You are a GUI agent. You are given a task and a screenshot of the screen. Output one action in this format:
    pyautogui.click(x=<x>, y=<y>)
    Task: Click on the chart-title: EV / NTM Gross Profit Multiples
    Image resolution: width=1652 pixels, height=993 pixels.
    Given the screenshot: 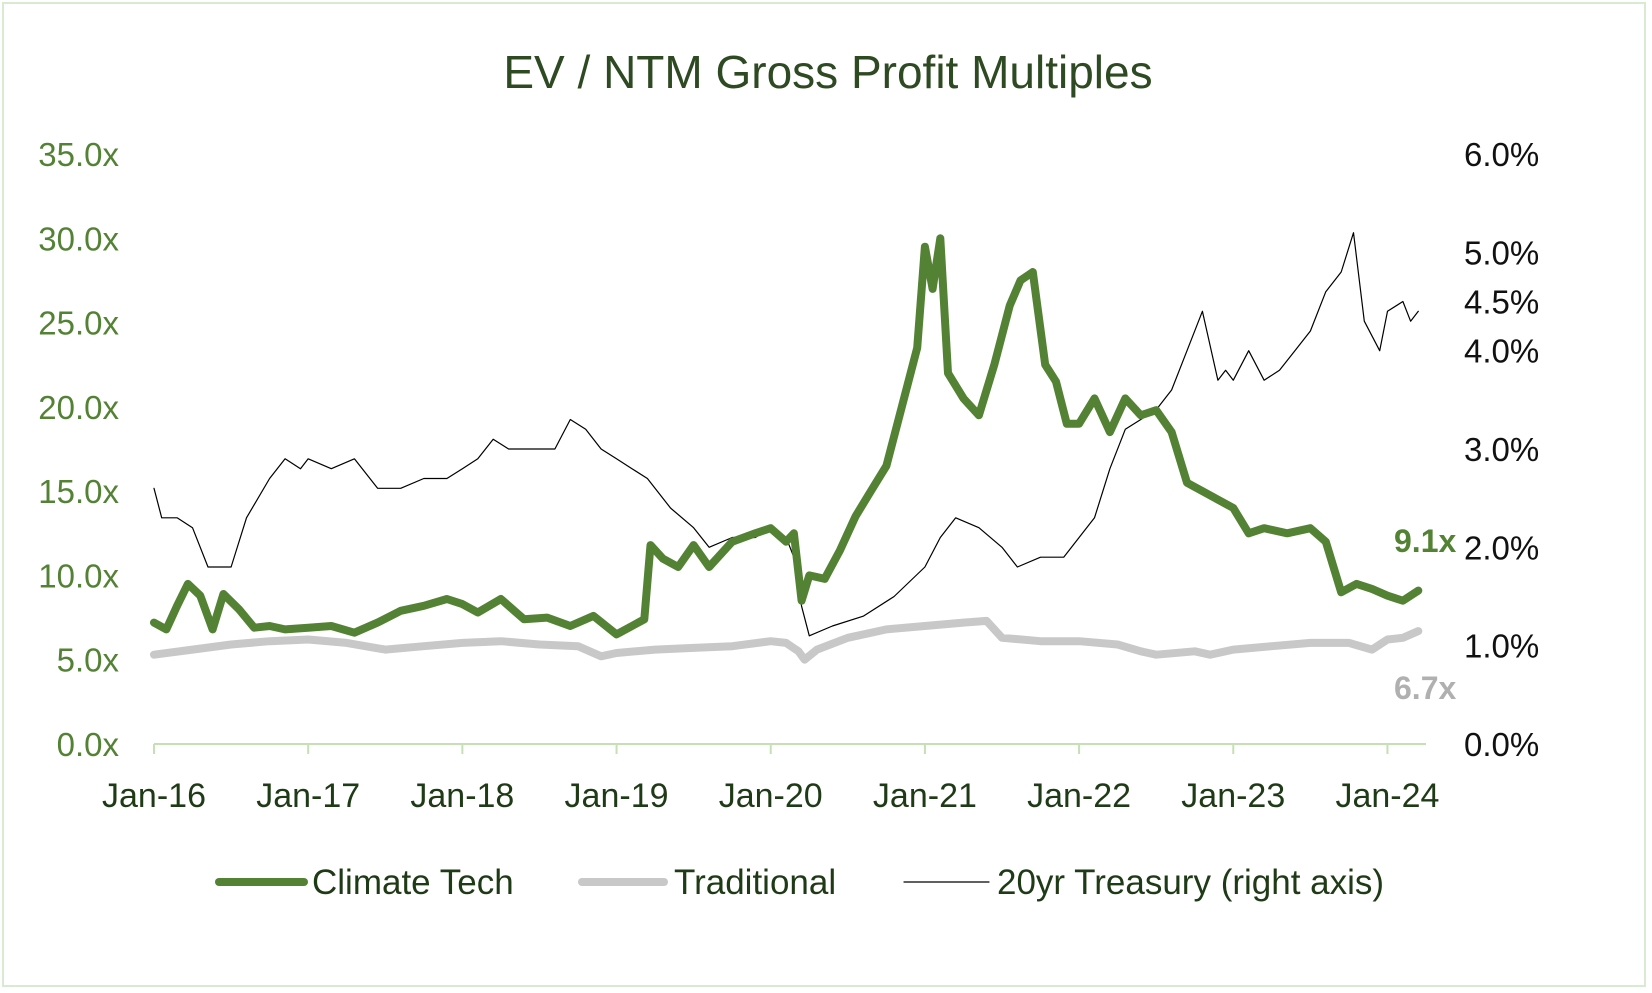 What is the action you would take?
    pyautogui.click(x=827, y=72)
    